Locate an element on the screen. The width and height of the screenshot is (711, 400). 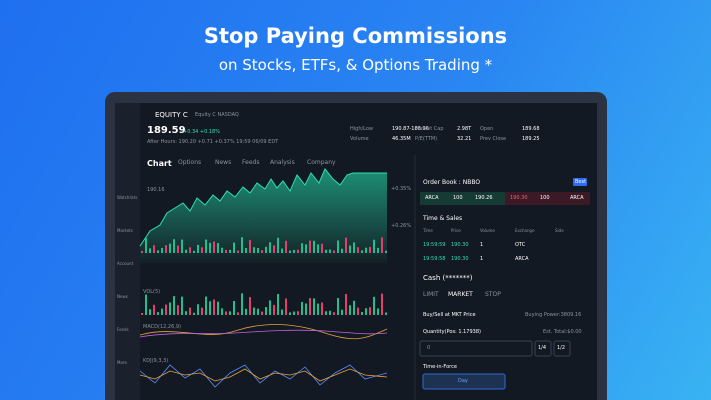
price-area is located at coordinates (263, 216).